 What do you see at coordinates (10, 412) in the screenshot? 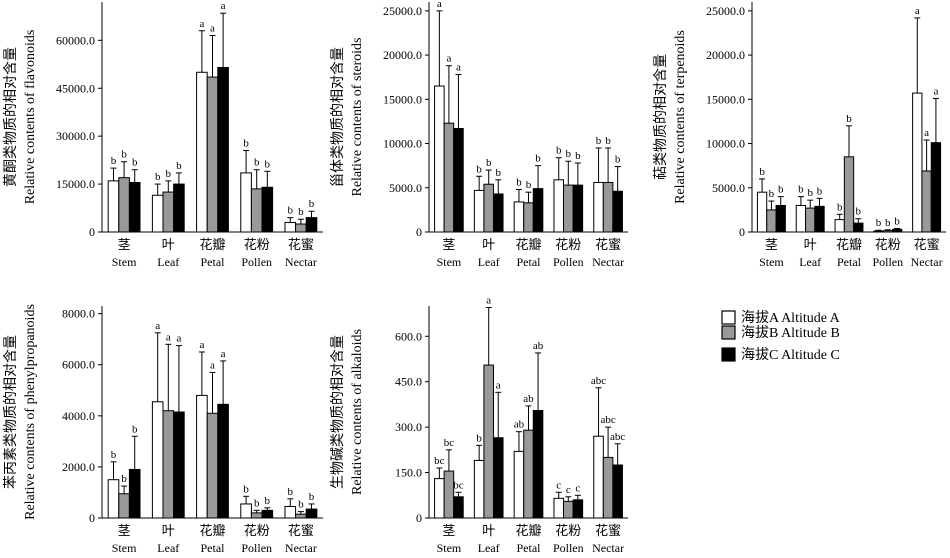
I see `y-axis-label-cn: 苯丙素类物质的相对含量` at bounding box center [10, 412].